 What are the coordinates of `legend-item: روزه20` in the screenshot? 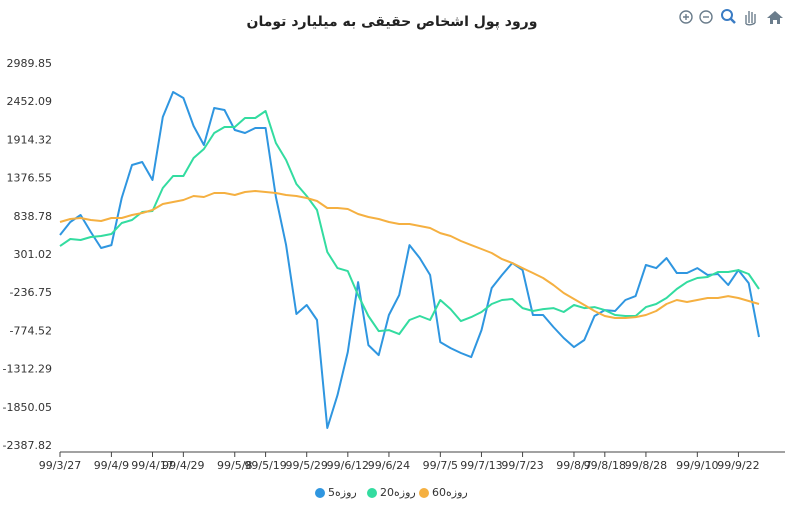 It's located at (391, 492).